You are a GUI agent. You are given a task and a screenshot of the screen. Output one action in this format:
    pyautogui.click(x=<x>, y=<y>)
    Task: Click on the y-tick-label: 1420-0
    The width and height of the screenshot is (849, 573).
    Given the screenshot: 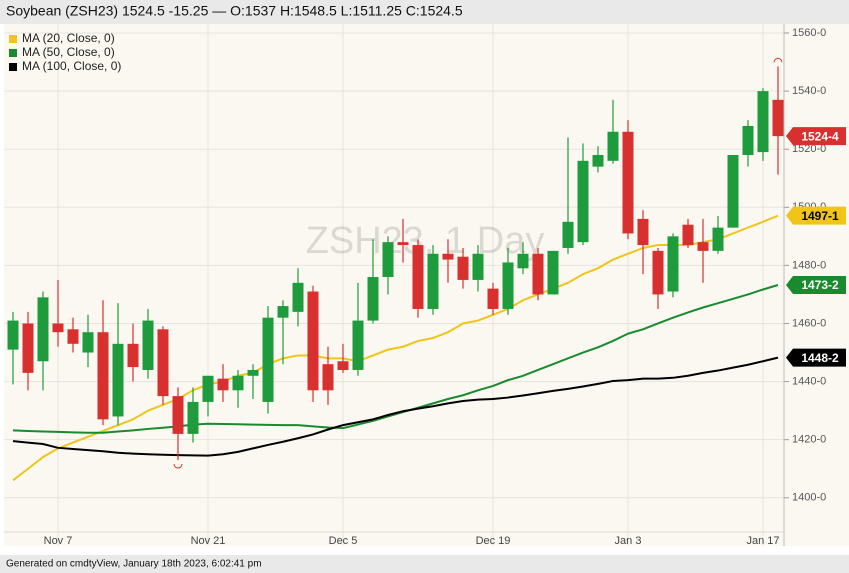 What is the action you would take?
    pyautogui.click(x=809, y=440)
    